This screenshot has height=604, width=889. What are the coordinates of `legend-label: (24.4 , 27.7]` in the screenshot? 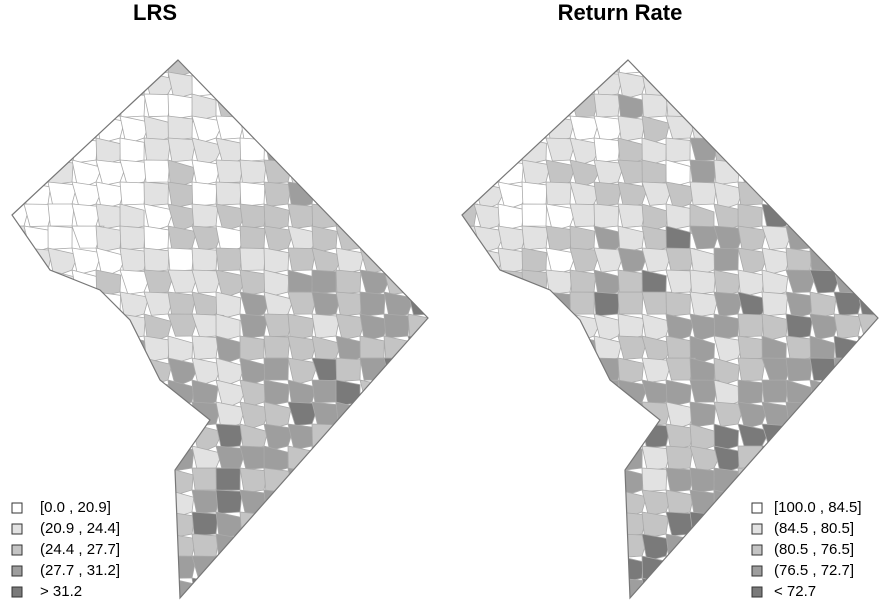 It's located at (80, 549).